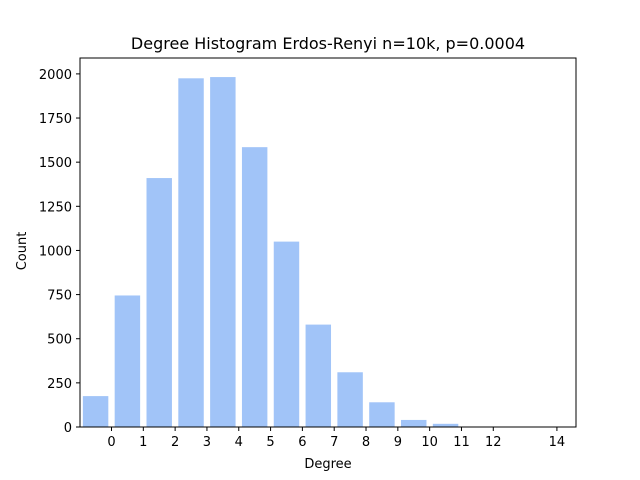  Describe the element at coordinates (111, 442) in the screenshot. I see `x-tick-label: 0` at that location.